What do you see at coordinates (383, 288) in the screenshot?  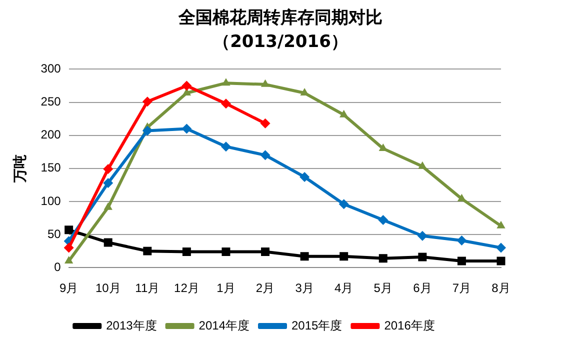 I see `x-tick-label: 5月` at bounding box center [383, 288].